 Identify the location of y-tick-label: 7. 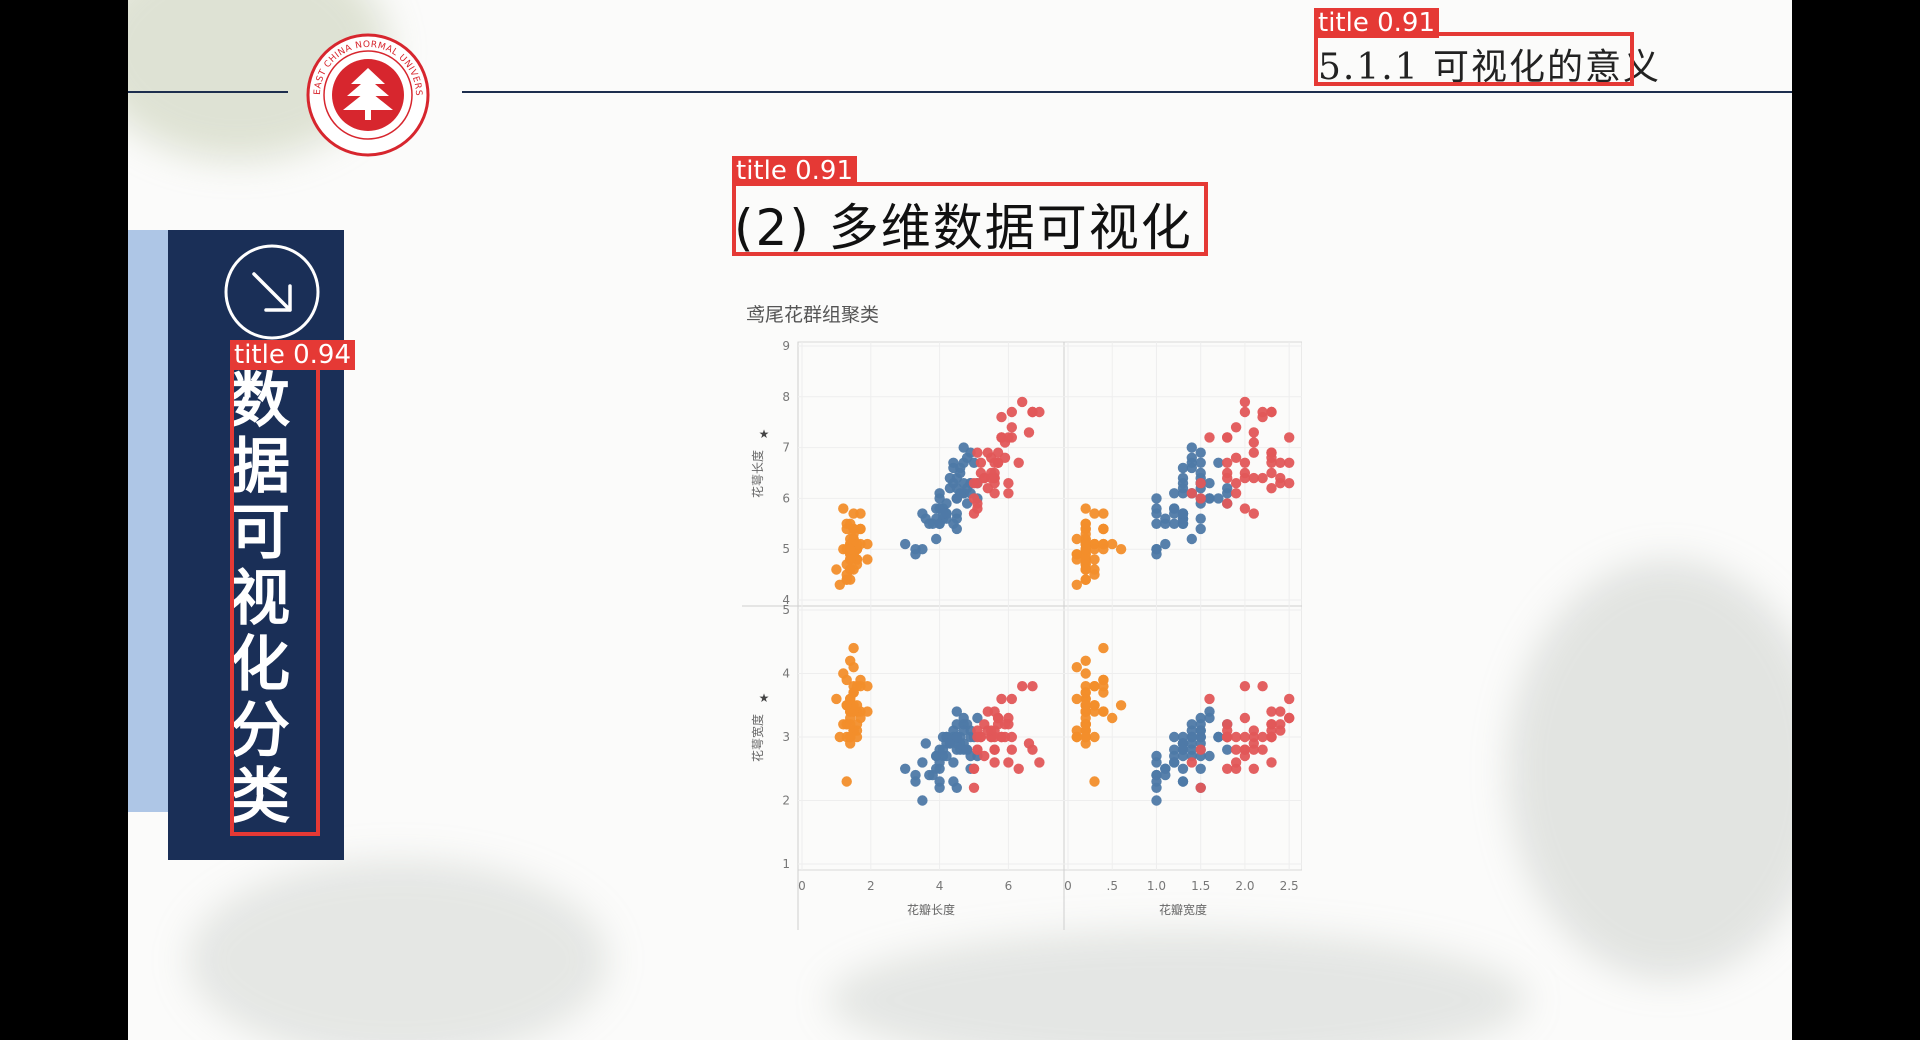
(786, 448).